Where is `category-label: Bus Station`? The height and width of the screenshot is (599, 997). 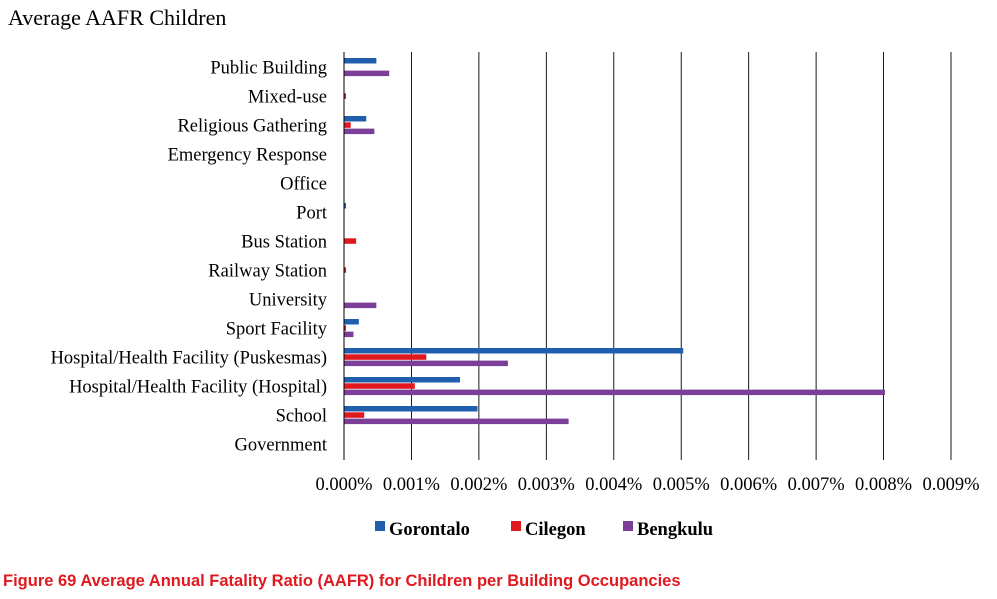 category-label: Bus Station is located at coordinates (284, 243).